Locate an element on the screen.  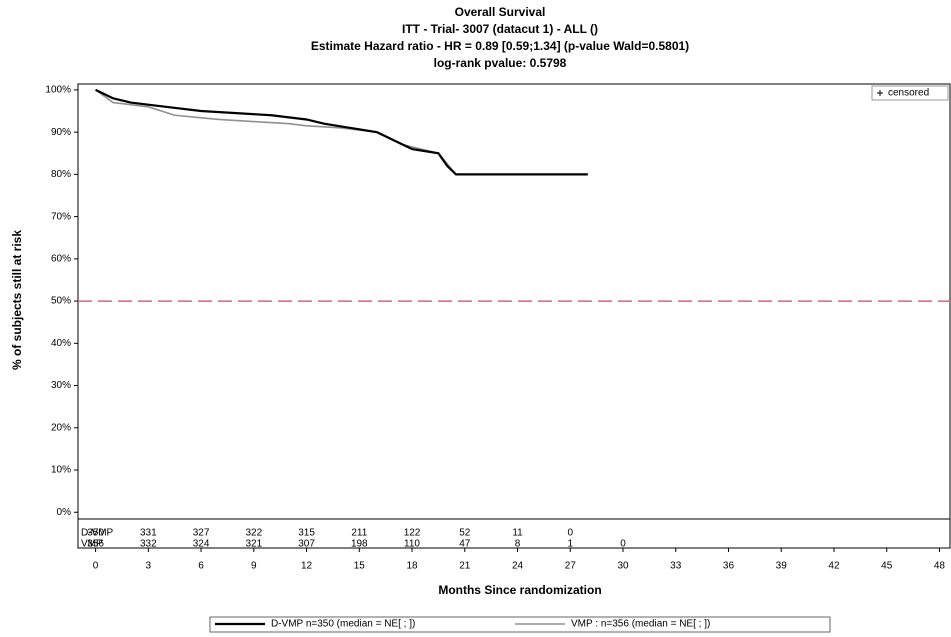
x-tick-label: 33 is located at coordinates (676, 566).